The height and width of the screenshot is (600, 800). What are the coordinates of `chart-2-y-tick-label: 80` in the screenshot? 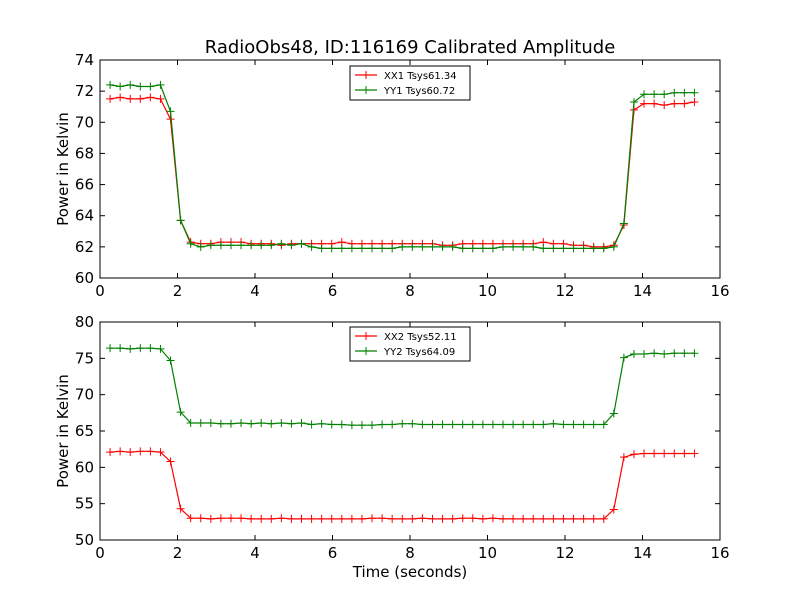 It's located at (84, 322).